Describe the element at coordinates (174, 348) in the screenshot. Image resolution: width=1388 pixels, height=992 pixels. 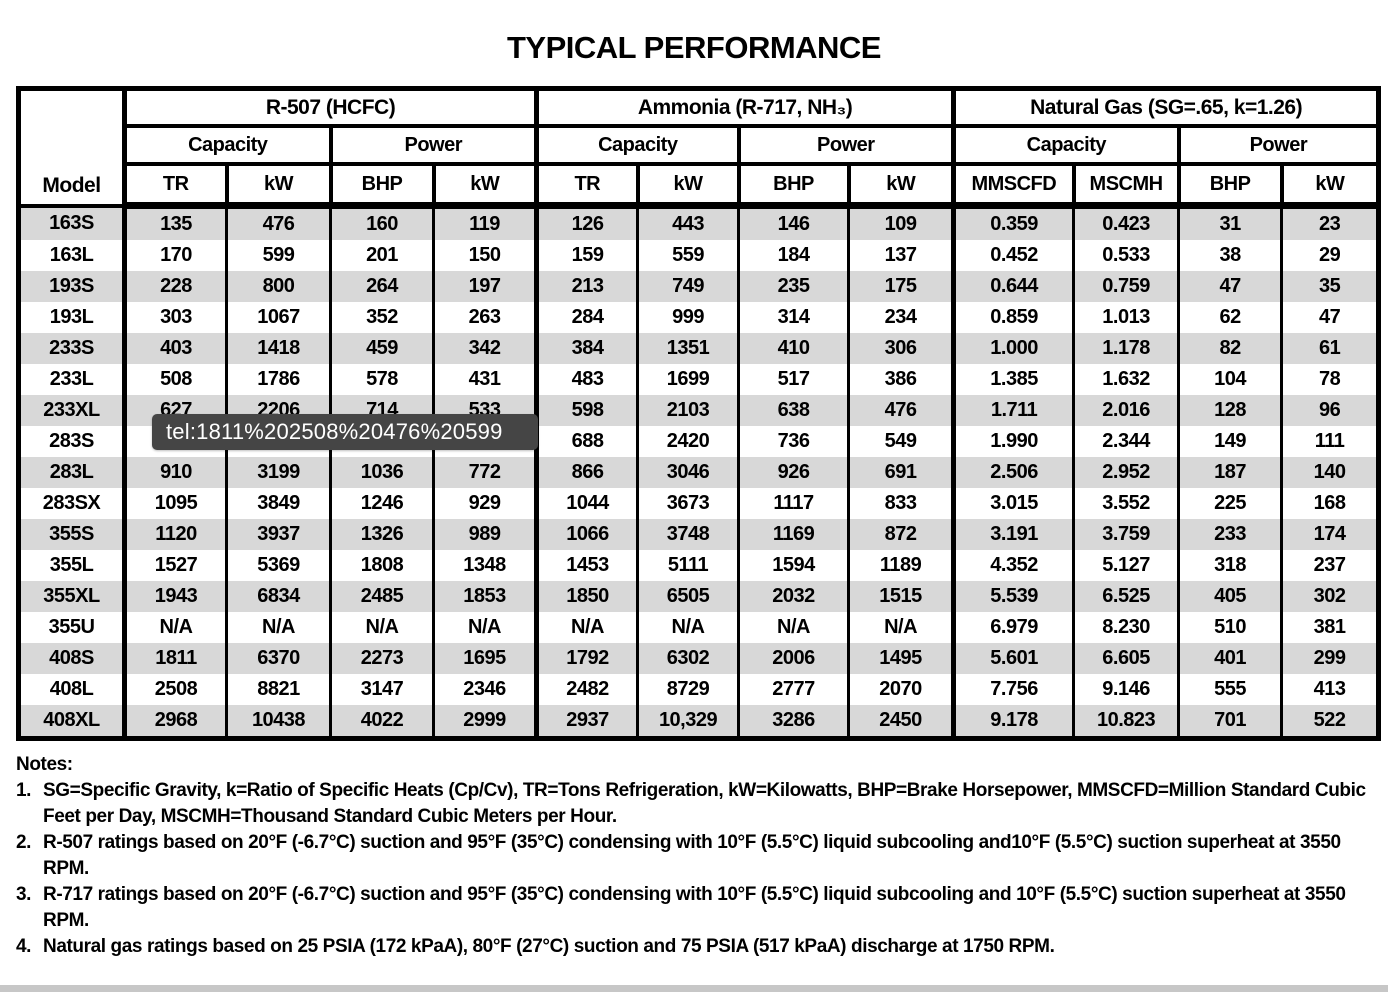
I see `data-cell: 403` at that location.